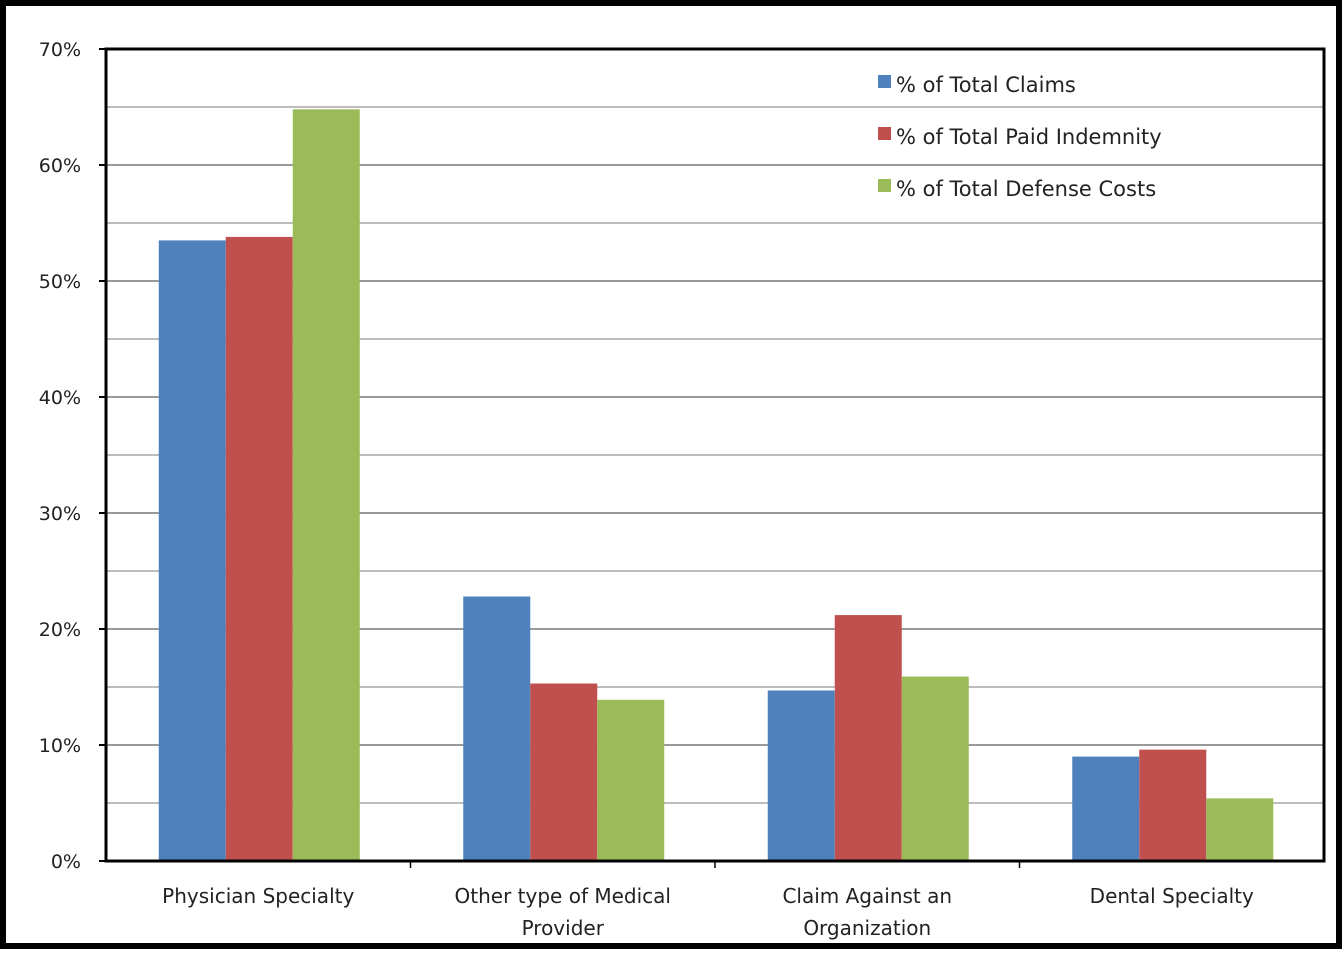  Describe the element at coordinates (1026, 189) in the screenshot. I see `legend-label: % of Total Defense Costs` at that location.